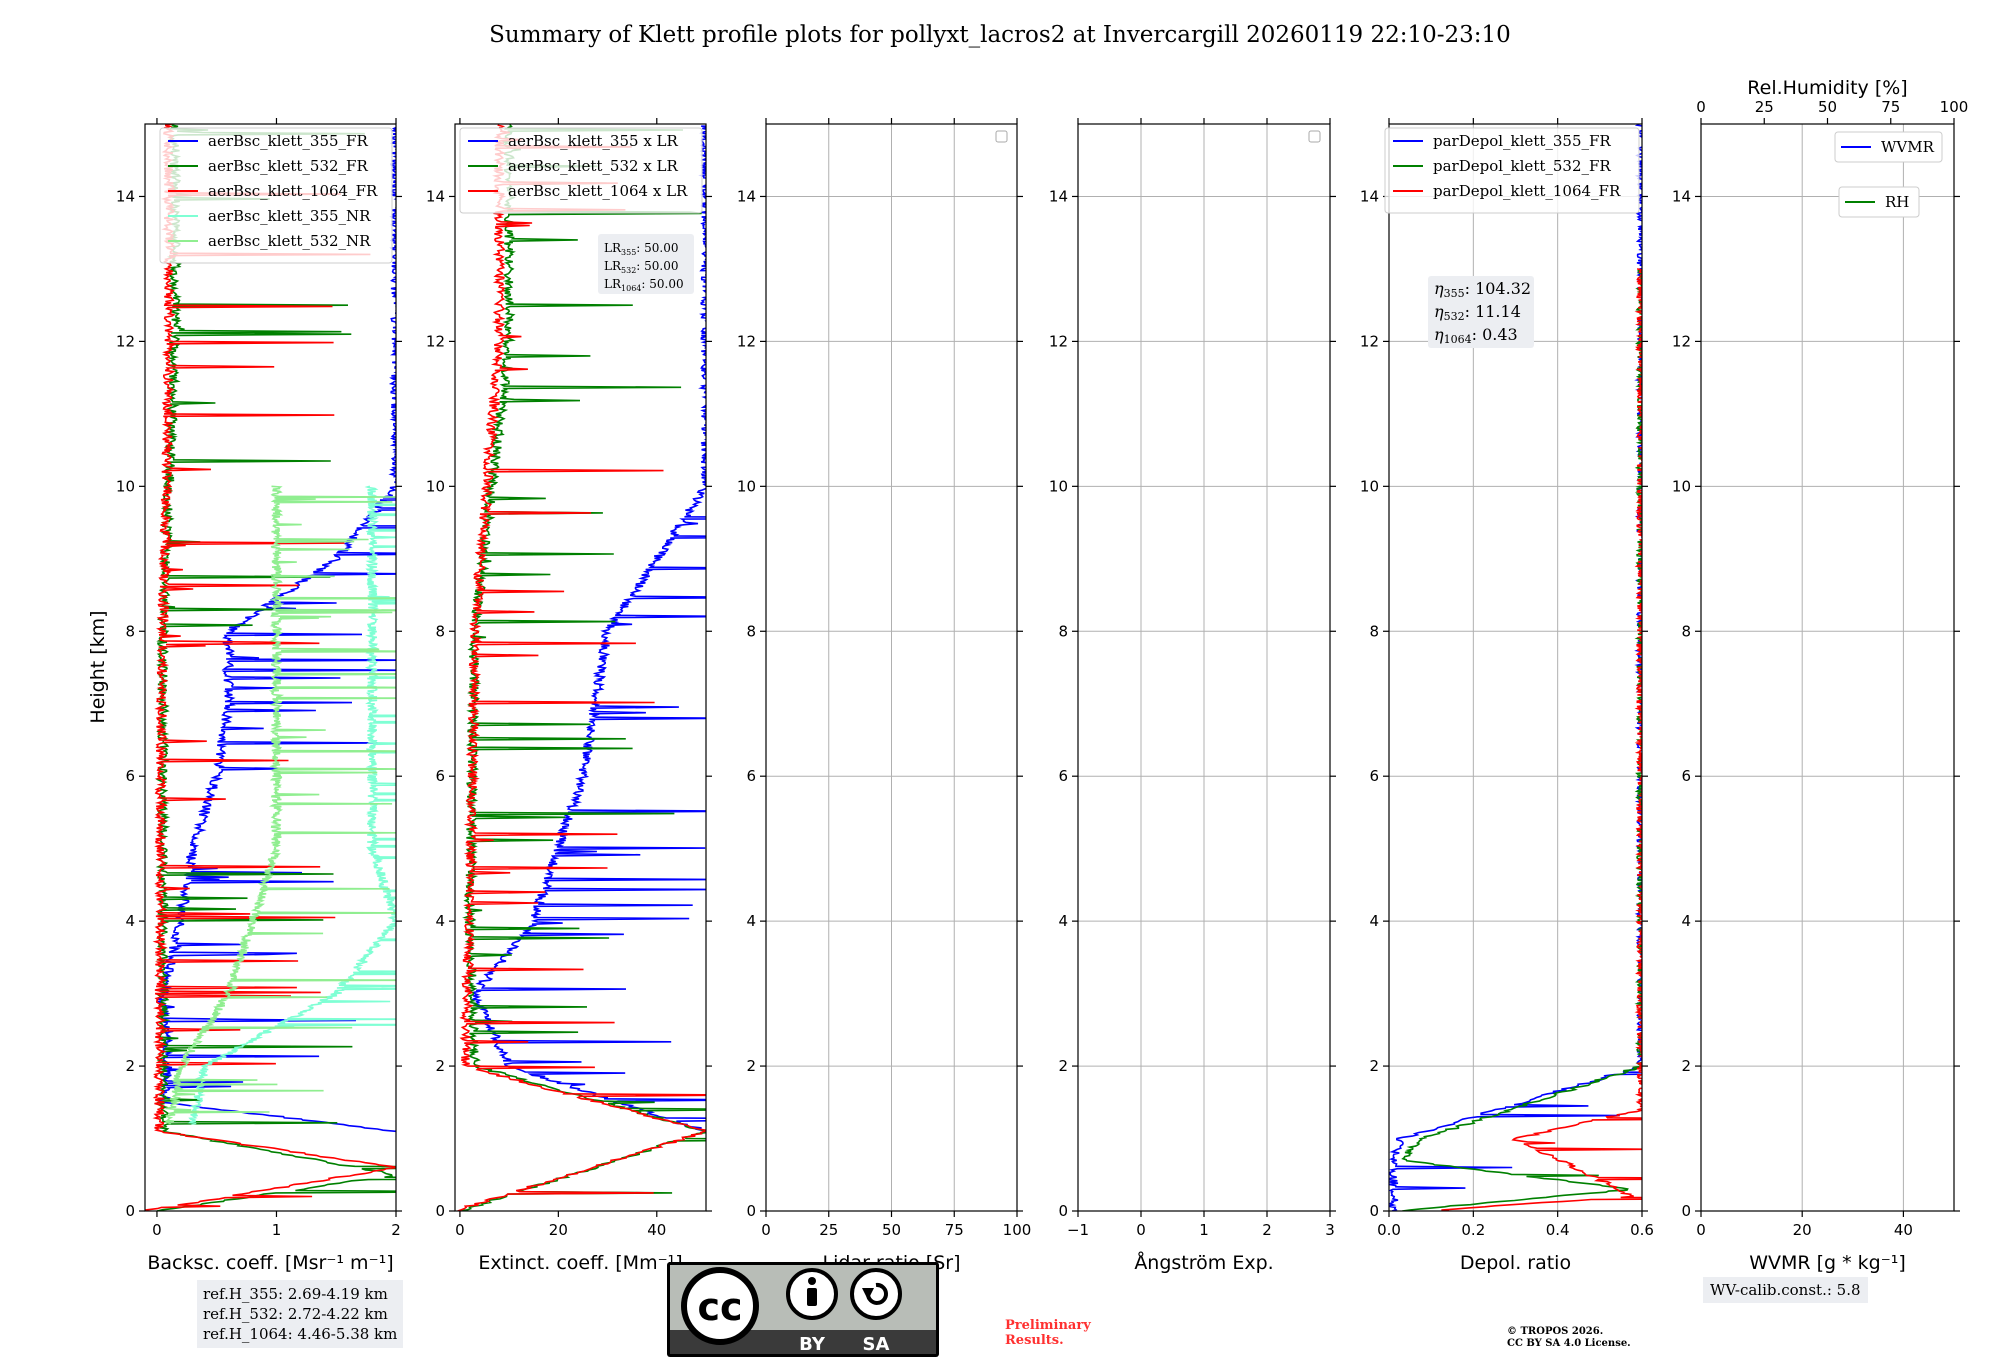  Describe the element at coordinates (1314, 136) in the screenshot. I see `empty-legend-marker` at that location.